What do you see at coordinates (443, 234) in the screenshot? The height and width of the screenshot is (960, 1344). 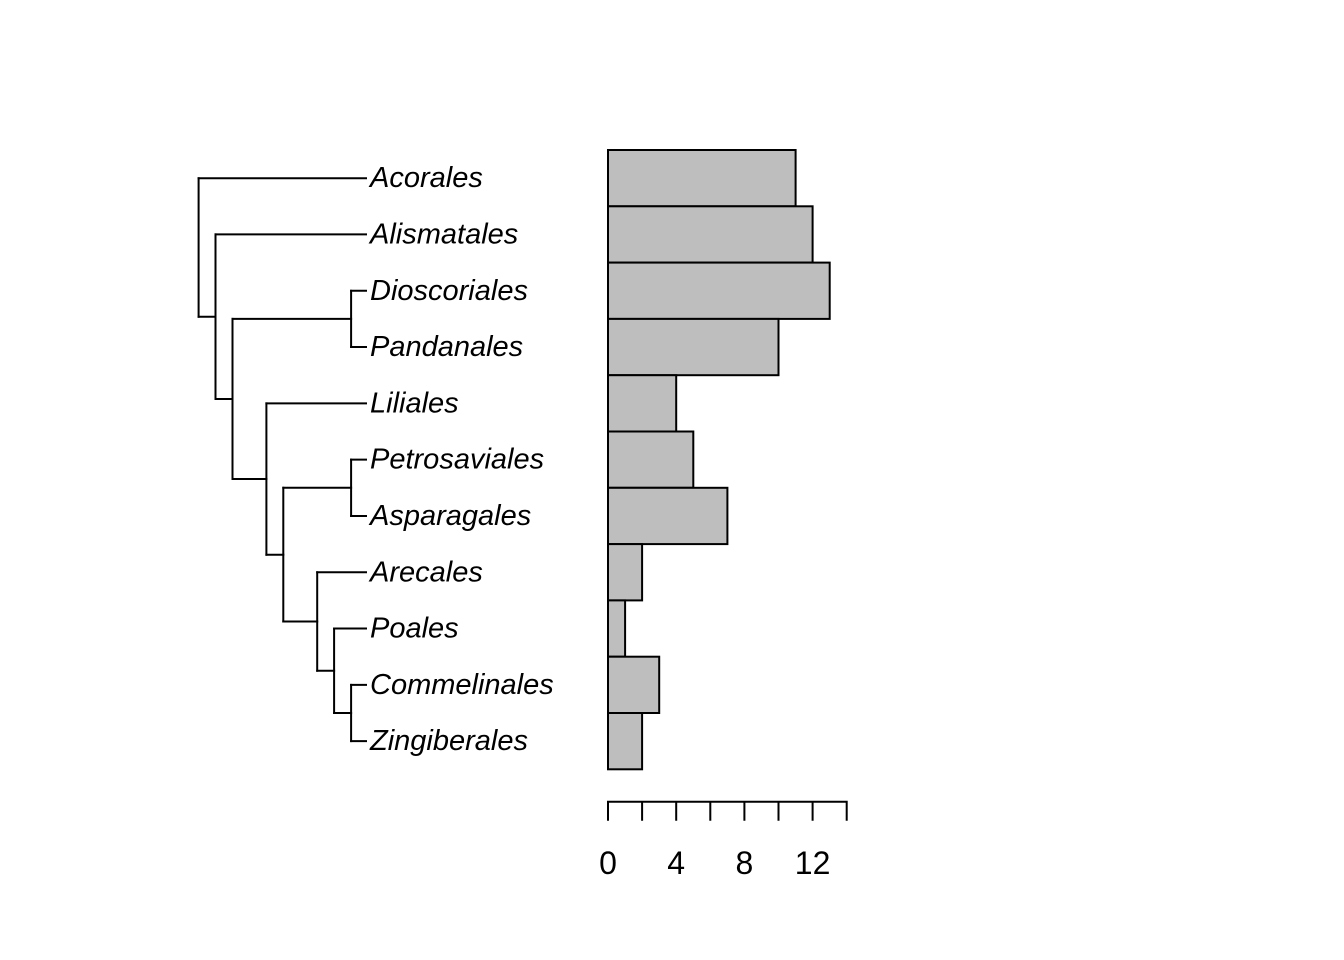 I see `tip-label-alismatales: Alismatales` at bounding box center [443, 234].